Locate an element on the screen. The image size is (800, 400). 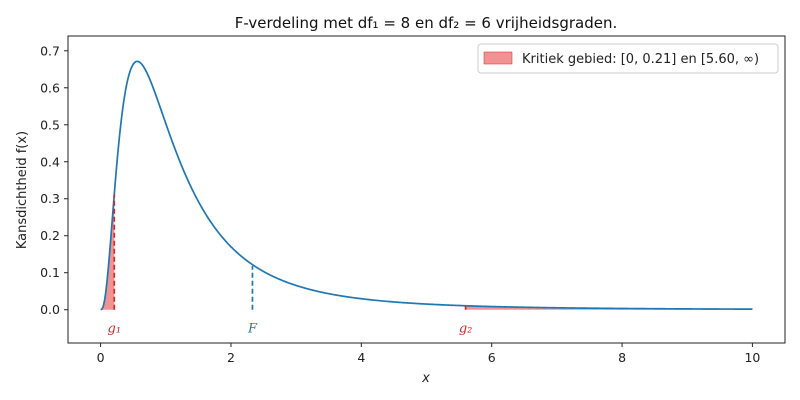
x-axis: 0 2 4 6 8 10 is located at coordinates (428, 354).